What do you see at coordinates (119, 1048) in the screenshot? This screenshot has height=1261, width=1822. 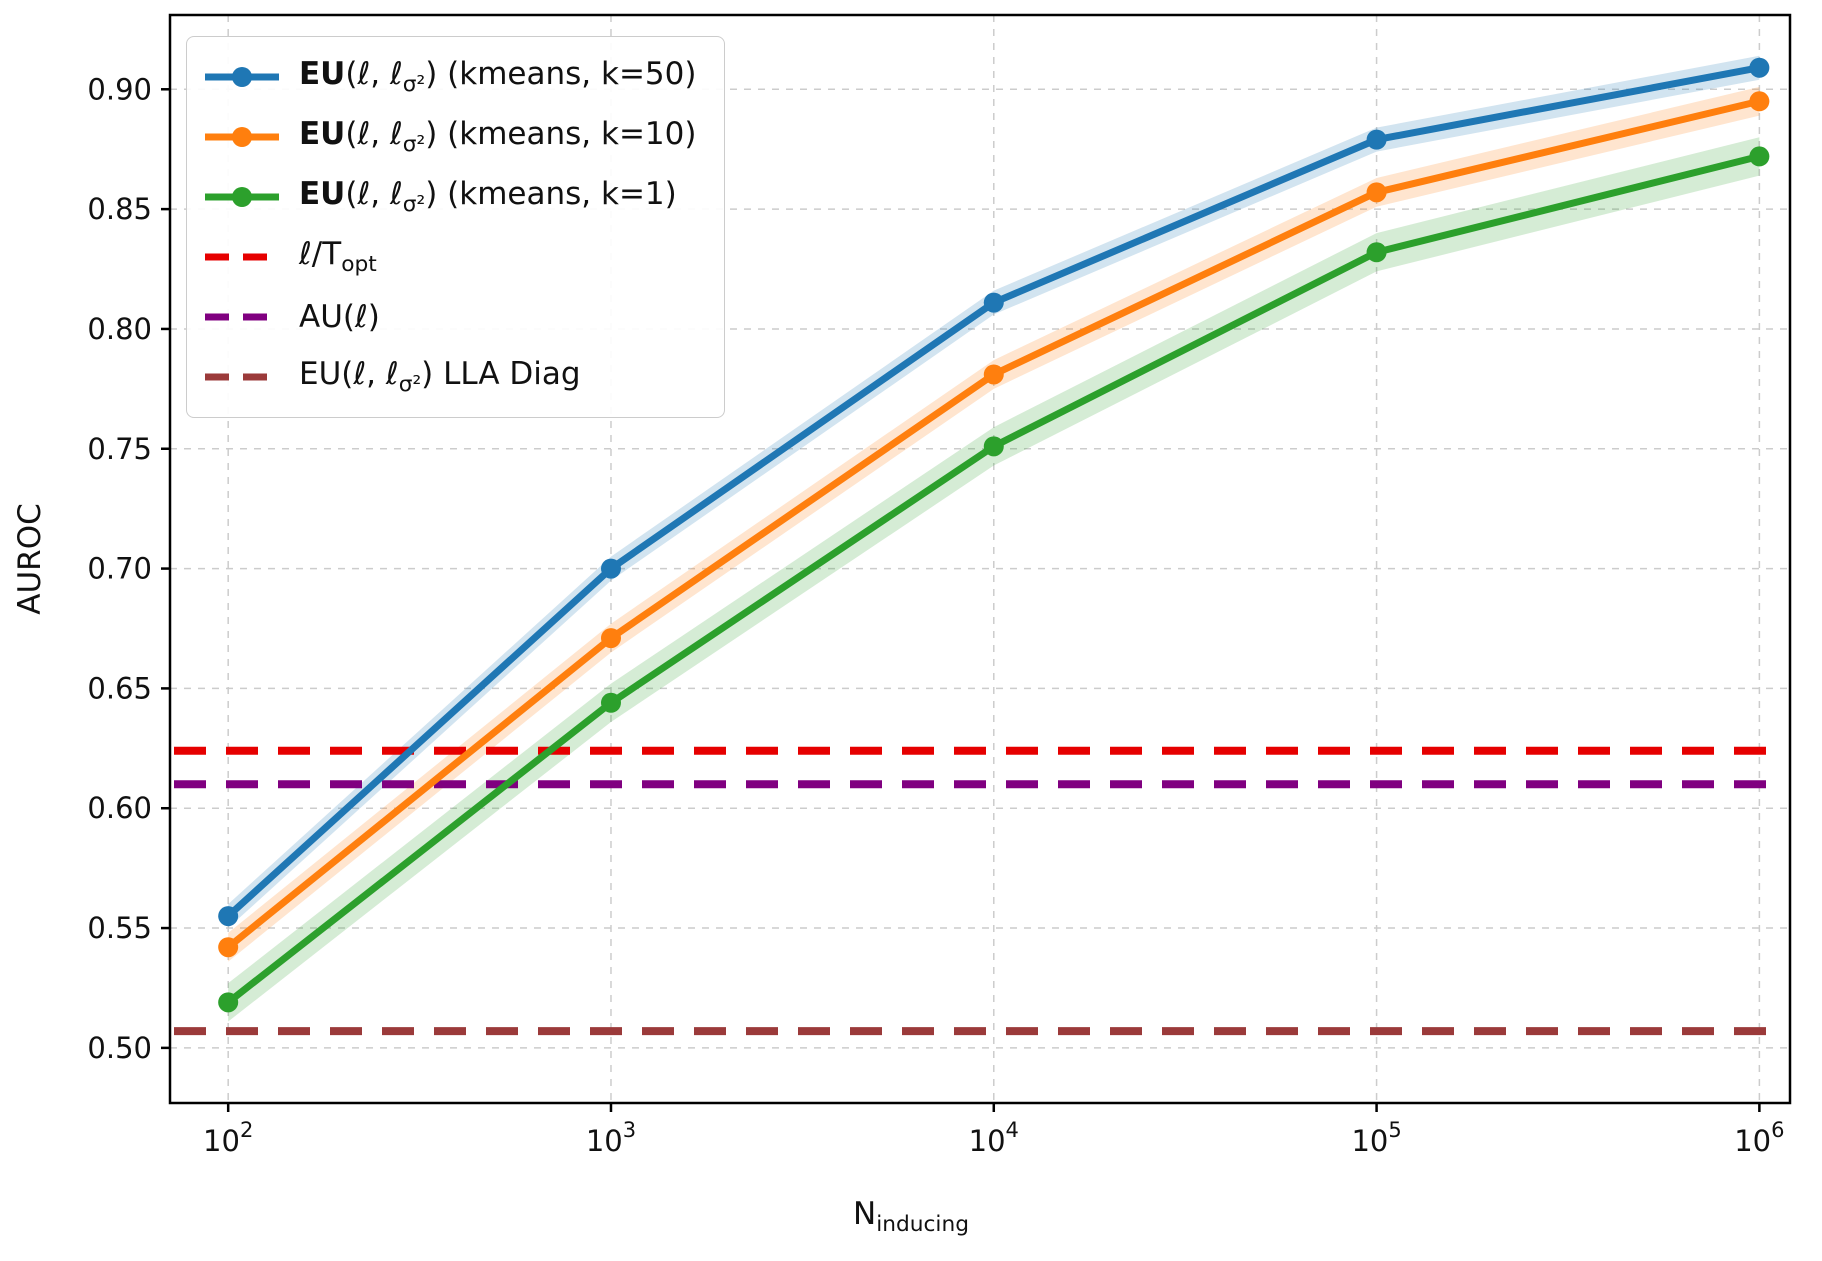 I see `y-tick-label: 0.50` at bounding box center [119, 1048].